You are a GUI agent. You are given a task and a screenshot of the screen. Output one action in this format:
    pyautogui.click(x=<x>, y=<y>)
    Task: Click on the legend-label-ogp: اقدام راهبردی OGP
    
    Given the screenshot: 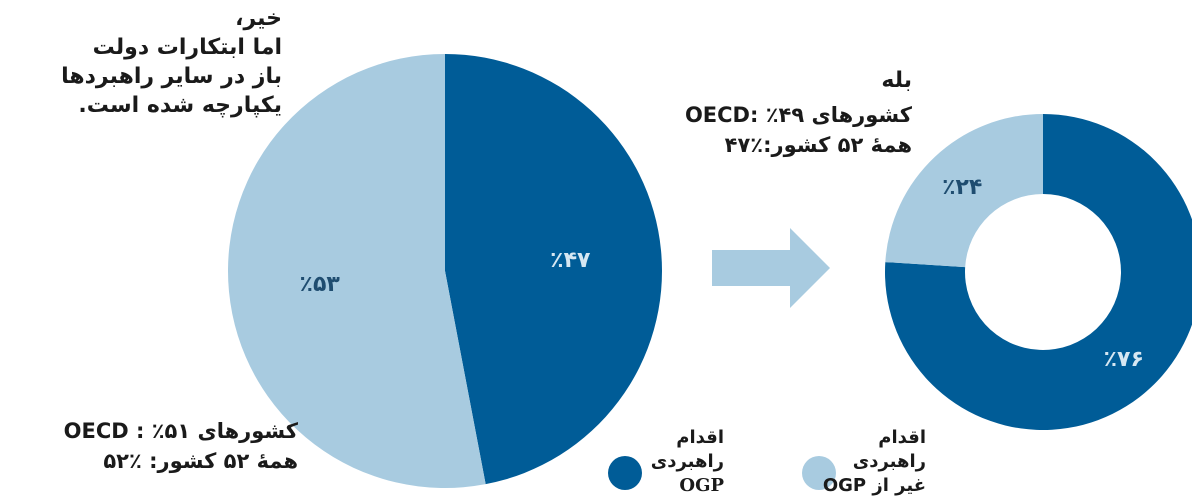 What is the action you would take?
    pyautogui.click(x=676, y=462)
    